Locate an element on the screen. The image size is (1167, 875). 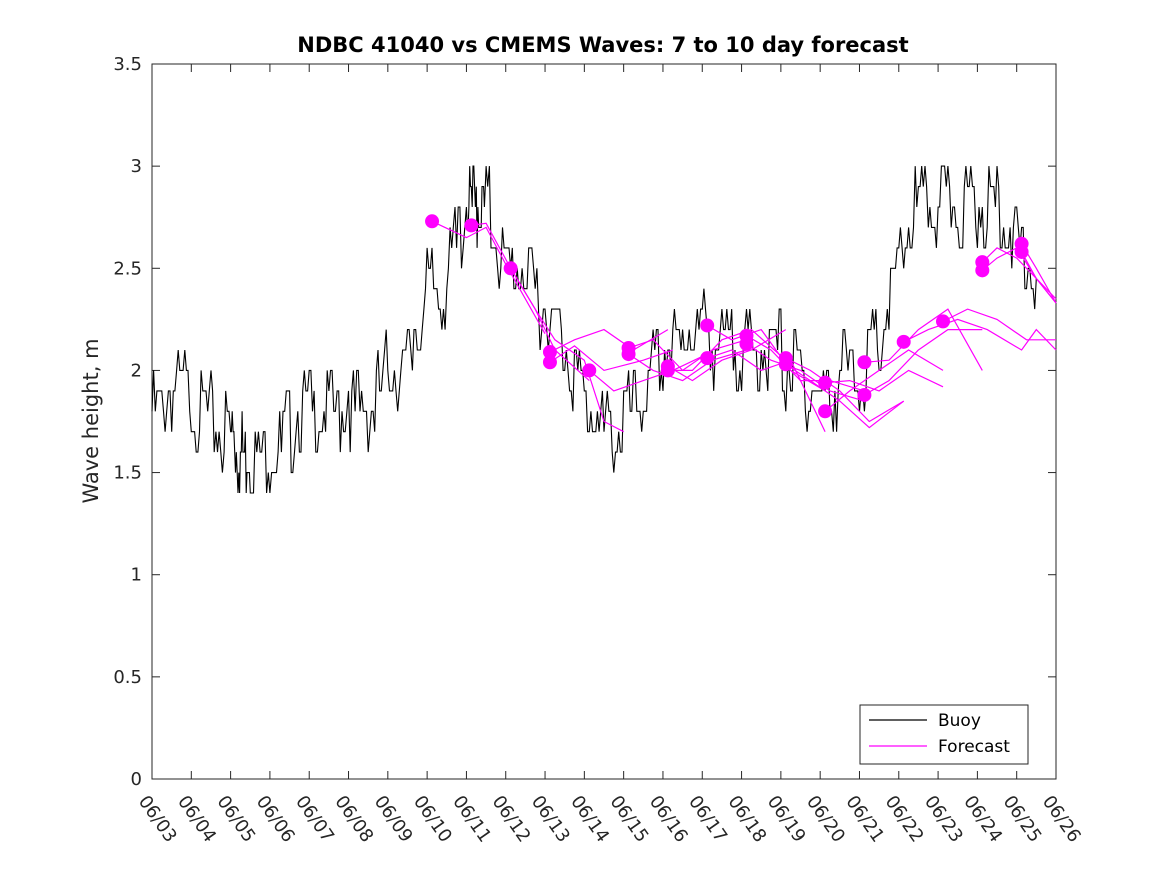
y-tick-label: 1.5 is located at coordinates (127, 473).